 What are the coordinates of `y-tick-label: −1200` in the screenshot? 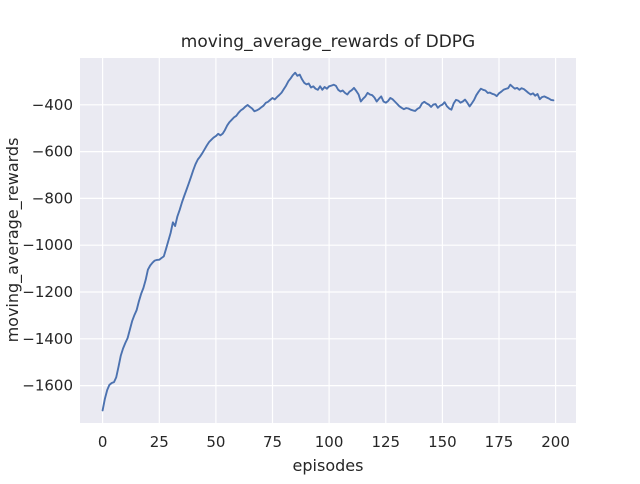 It's located at (47, 292).